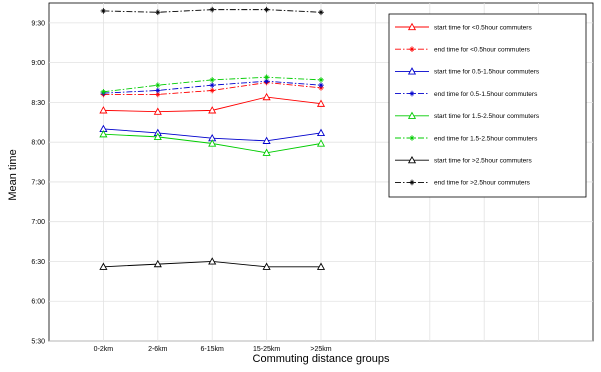 The width and height of the screenshot is (601, 372). I want to click on legend-label: start time for 0.5-1.5hour commuters, so click(487, 72).